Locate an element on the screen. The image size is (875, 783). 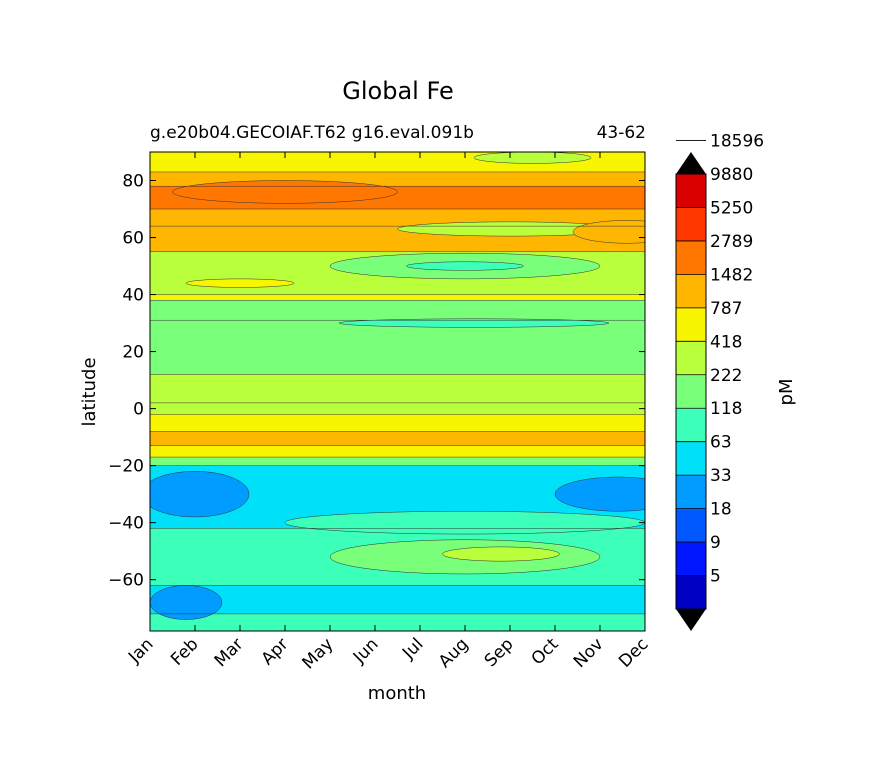
y-tick-label-6: −40 is located at coordinates (126, 524).